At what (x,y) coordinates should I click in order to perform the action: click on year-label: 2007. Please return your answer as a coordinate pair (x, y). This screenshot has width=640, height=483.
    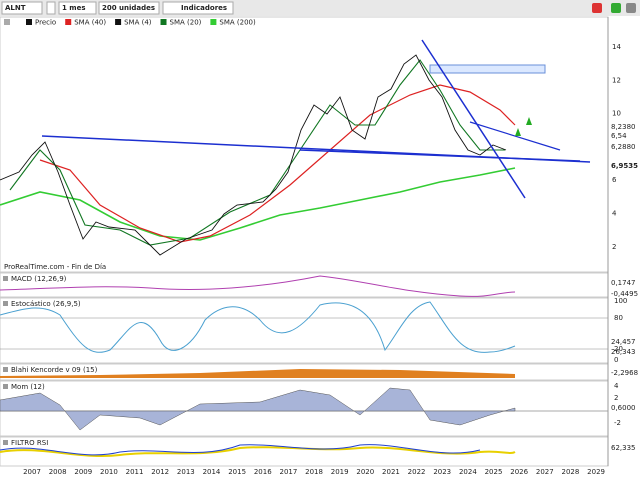
    Looking at the image, I should click on (32, 472).